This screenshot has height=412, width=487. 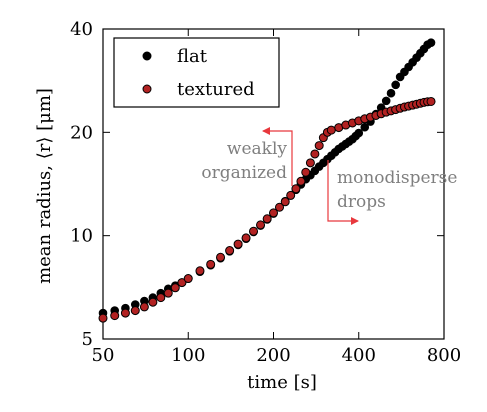 What do you see at coordinates (444, 355) in the screenshot?
I see `x-tick-label: 800` at bounding box center [444, 355].